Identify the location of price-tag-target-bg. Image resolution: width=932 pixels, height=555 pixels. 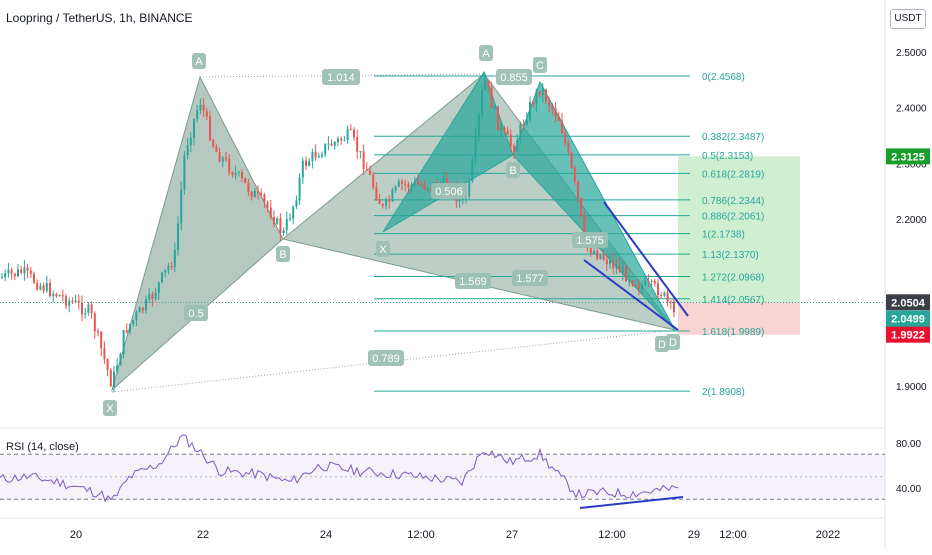
(908, 156).